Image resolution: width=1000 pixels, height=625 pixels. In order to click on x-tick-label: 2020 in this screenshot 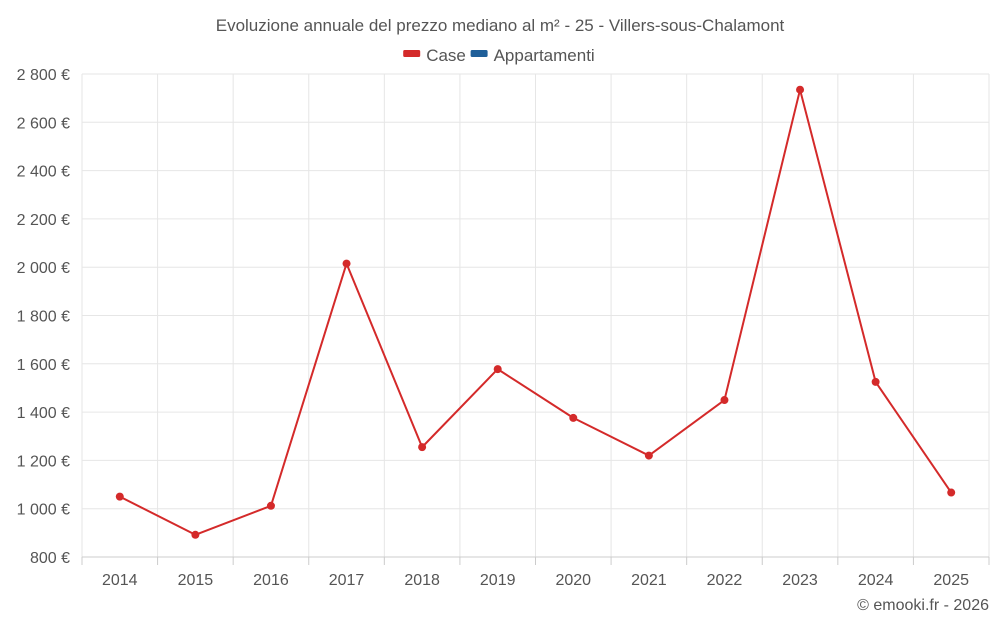, I will do `click(573, 580)`.